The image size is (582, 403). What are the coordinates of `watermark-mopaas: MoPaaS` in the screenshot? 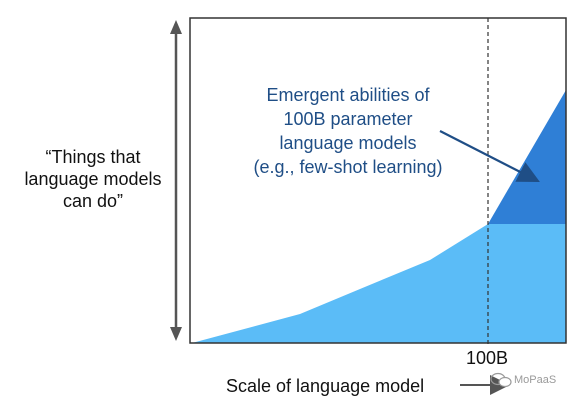 It's located at (535, 380).